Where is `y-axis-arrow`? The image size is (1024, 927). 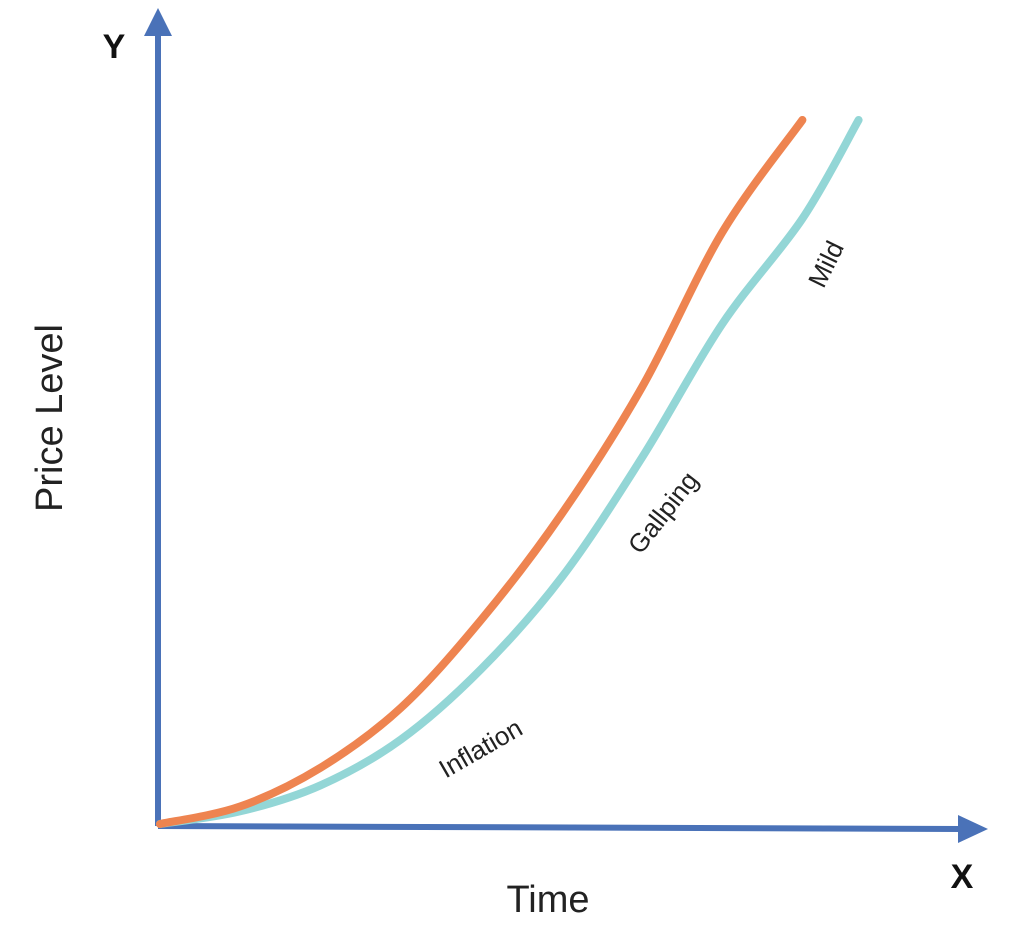
y-axis-arrow is located at coordinates (158, 22).